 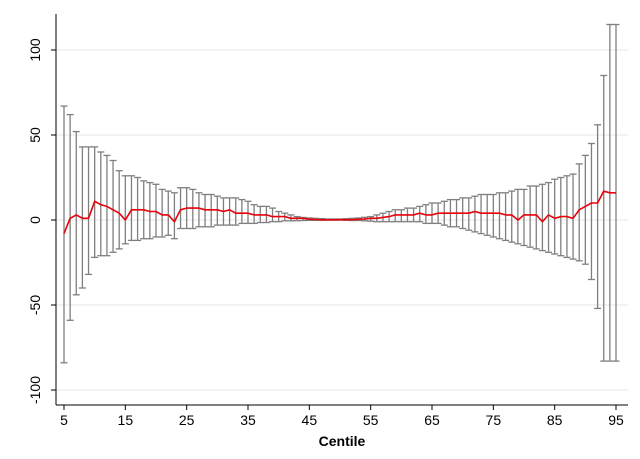 What do you see at coordinates (342, 441) in the screenshot?
I see `x-axis-title: Centile` at bounding box center [342, 441].